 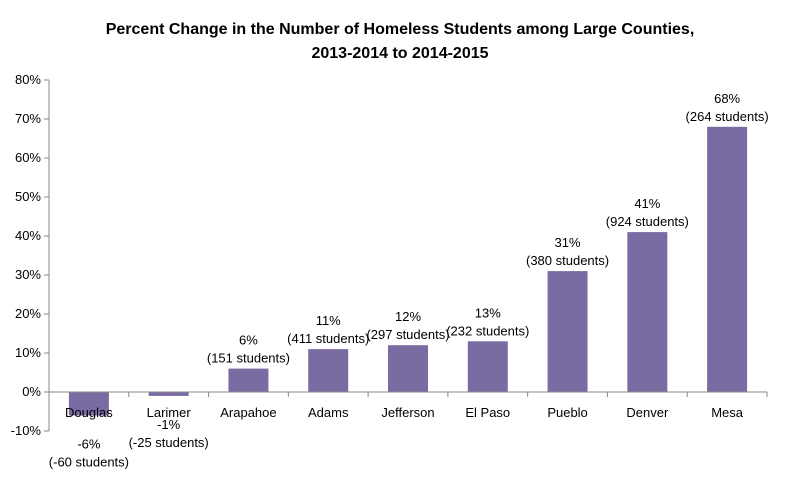 What do you see at coordinates (328, 338) in the screenshot?
I see `data-label-students: (411 students)` at bounding box center [328, 338].